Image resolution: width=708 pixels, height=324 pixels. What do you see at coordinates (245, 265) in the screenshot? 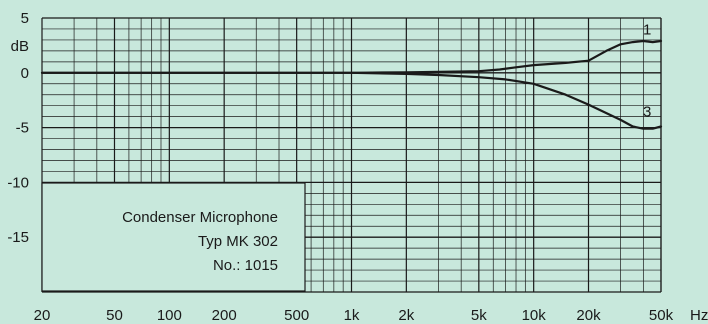
I see `info-box-line-3: No.: 1015` at bounding box center [245, 265].